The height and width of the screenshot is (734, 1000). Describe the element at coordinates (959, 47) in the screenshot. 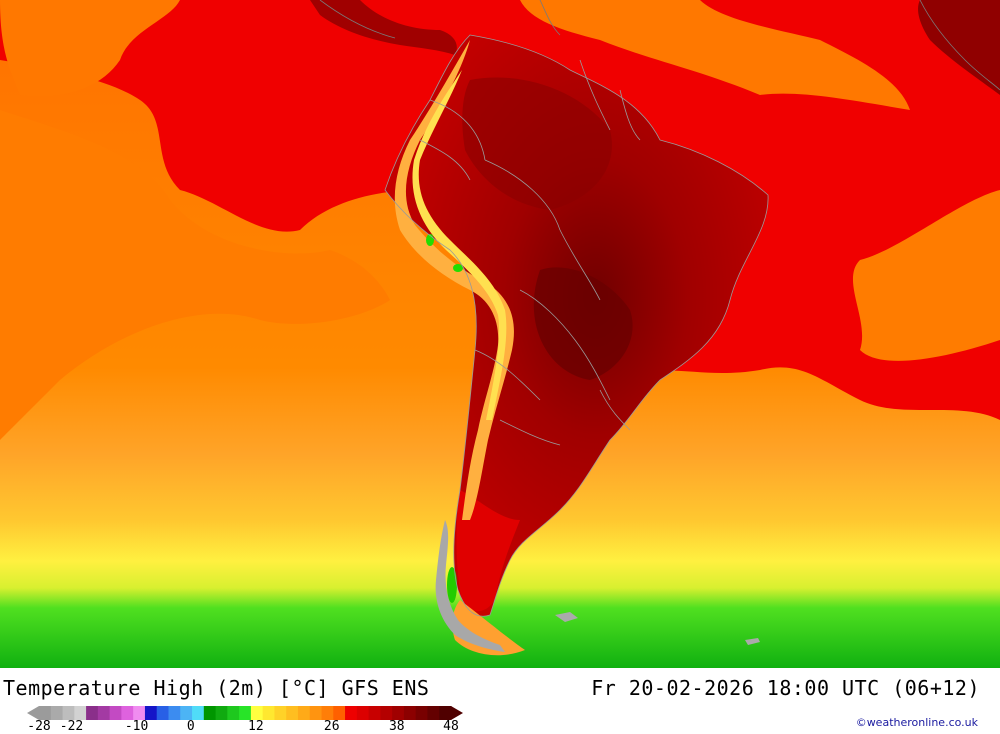

I see `africa-hot-zone` at that location.